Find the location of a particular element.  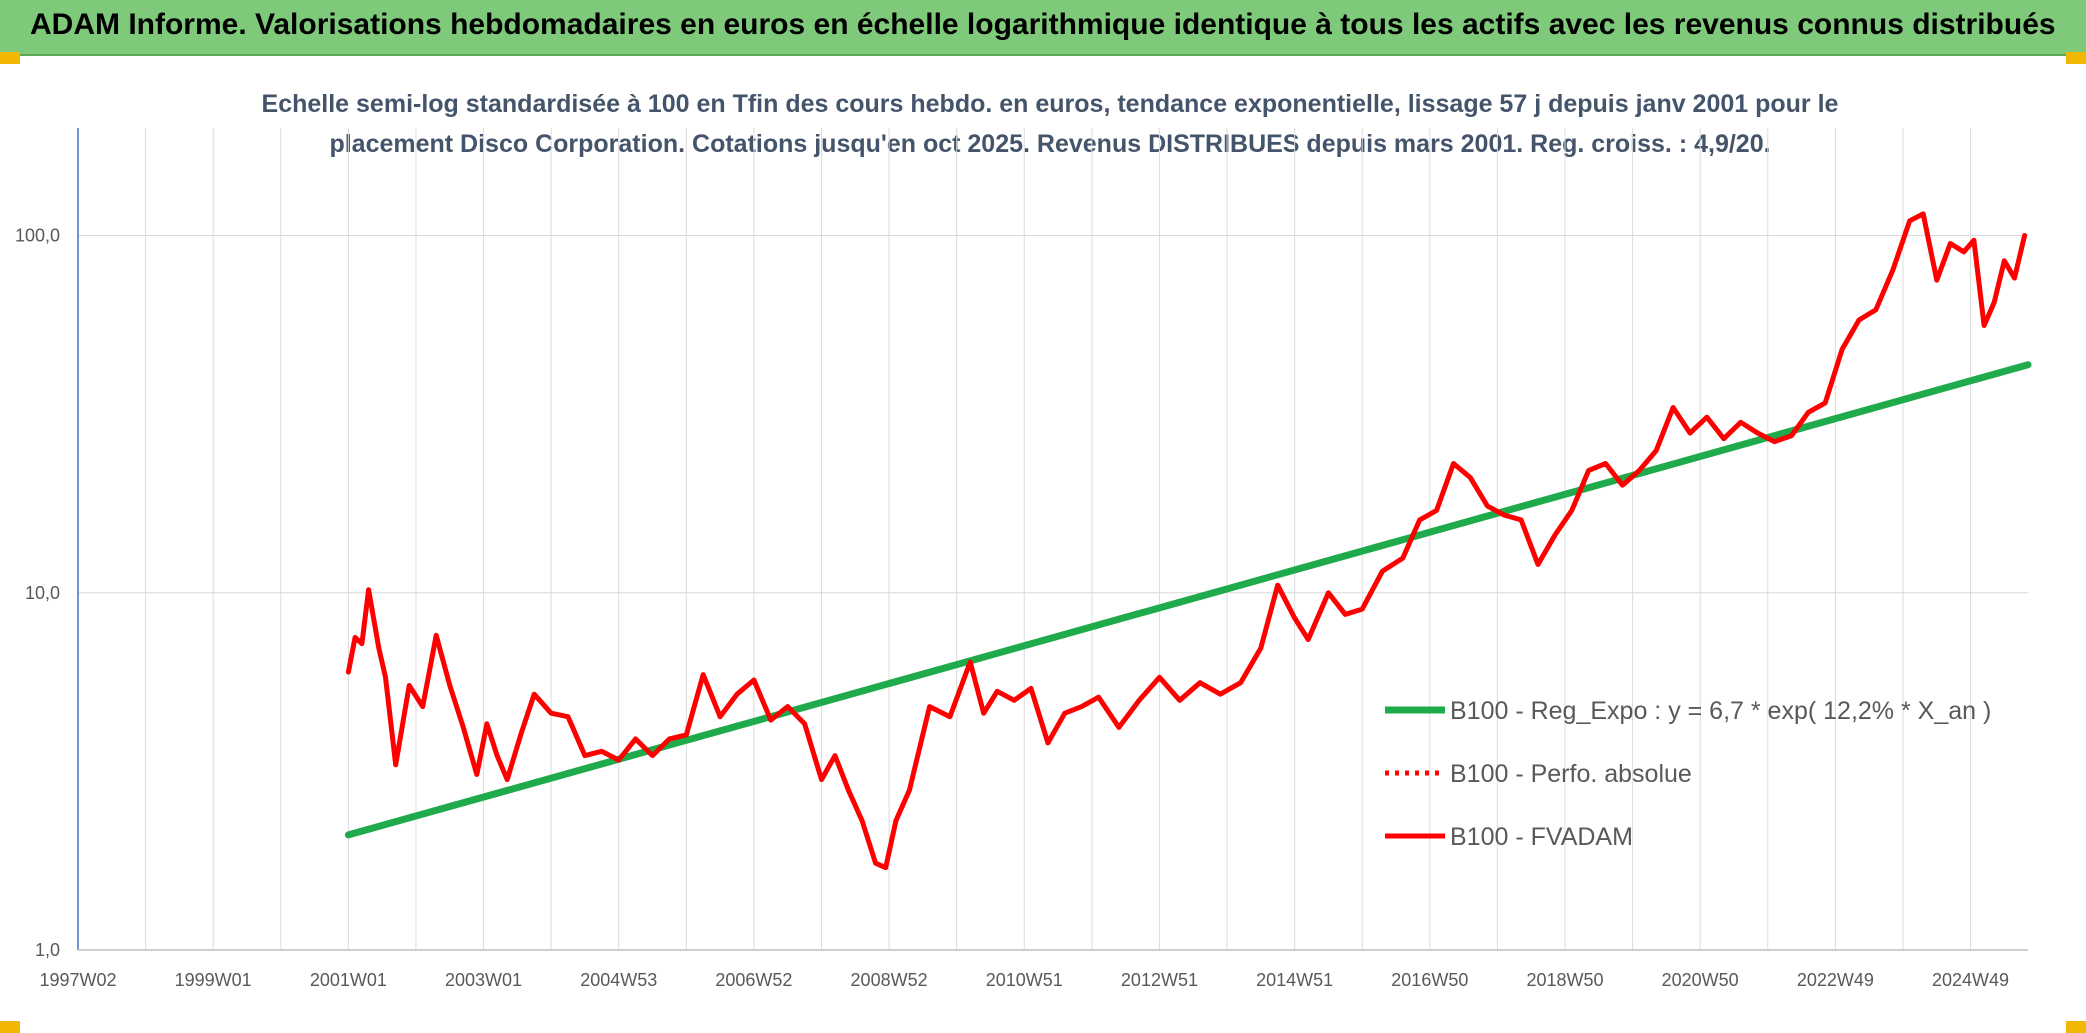

x-tick-label: 2024W49 is located at coordinates (1970, 980).